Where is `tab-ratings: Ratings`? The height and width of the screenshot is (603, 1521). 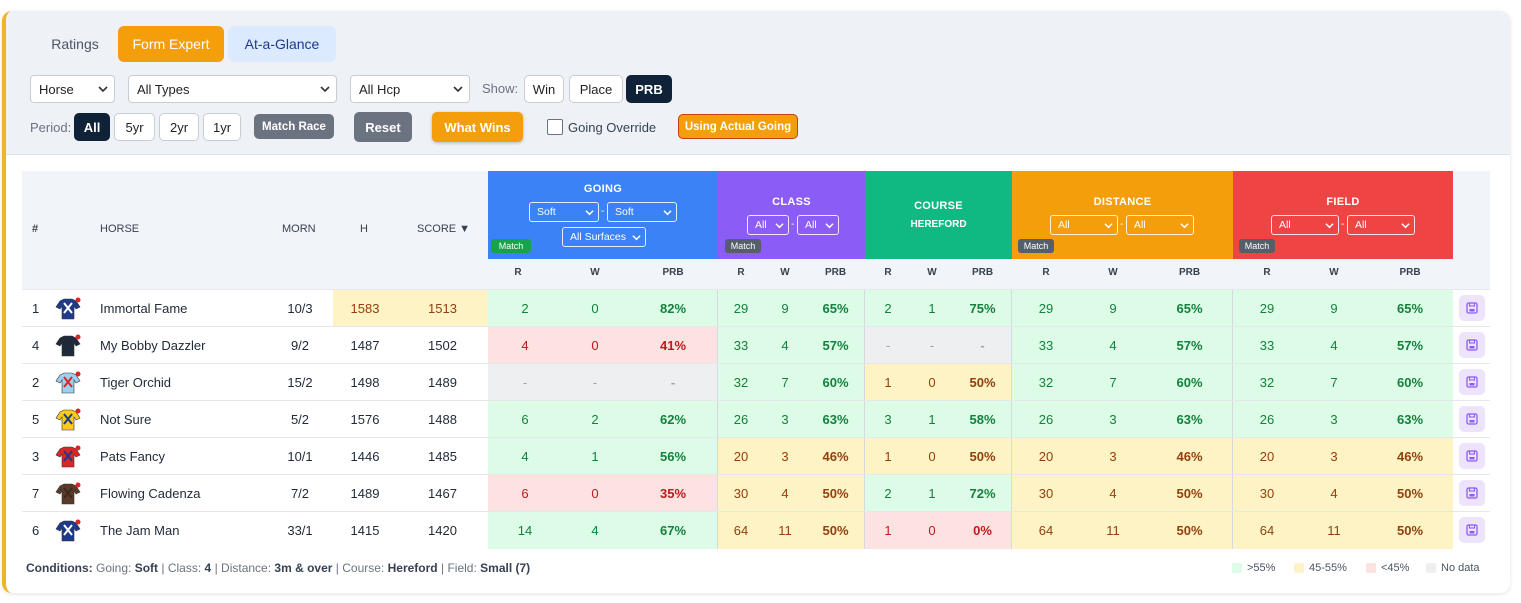
tab-ratings: Ratings is located at coordinates (75, 44).